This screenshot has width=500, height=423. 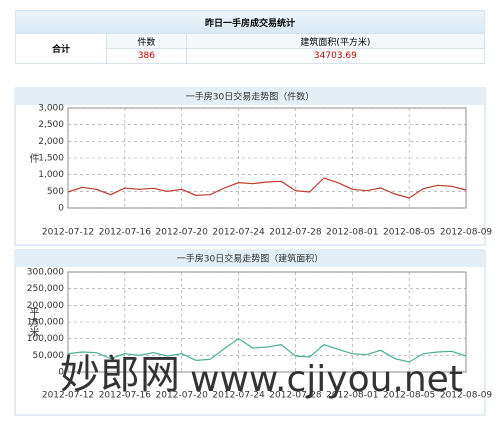 What do you see at coordinates (120, 375) in the screenshot?
I see `watermark: 妙郎网` at bounding box center [120, 375].